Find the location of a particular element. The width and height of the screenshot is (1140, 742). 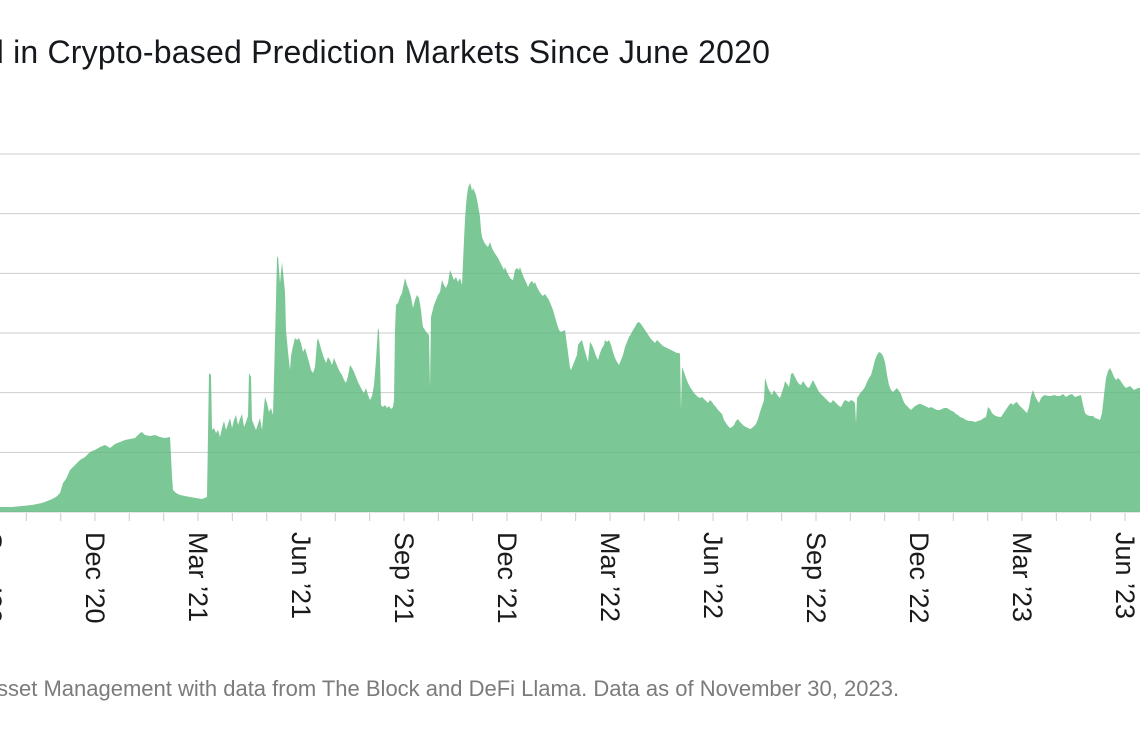

x-axis-label: Sep ’21 is located at coordinates (404, 578).